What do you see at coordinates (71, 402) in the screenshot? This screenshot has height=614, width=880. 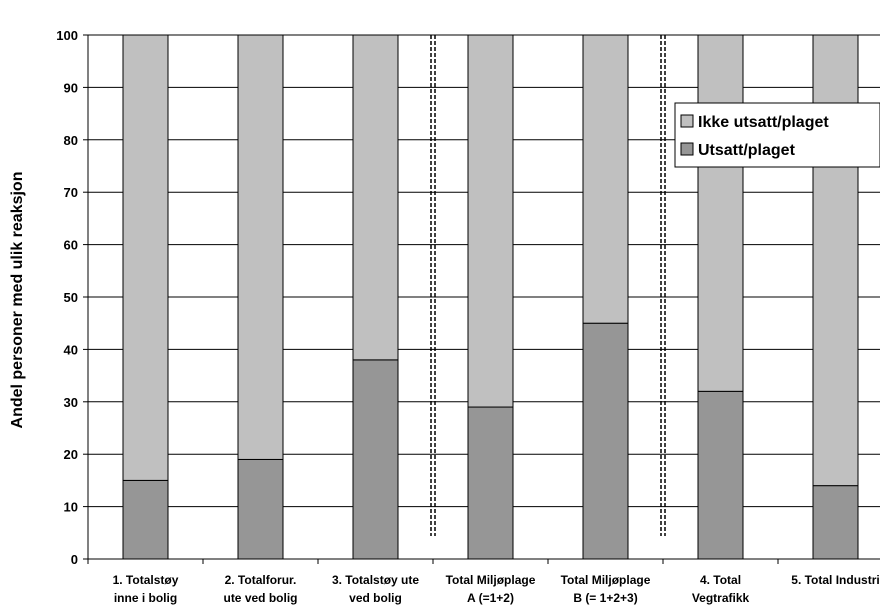 I see `y-tick-label: 30` at bounding box center [71, 402].